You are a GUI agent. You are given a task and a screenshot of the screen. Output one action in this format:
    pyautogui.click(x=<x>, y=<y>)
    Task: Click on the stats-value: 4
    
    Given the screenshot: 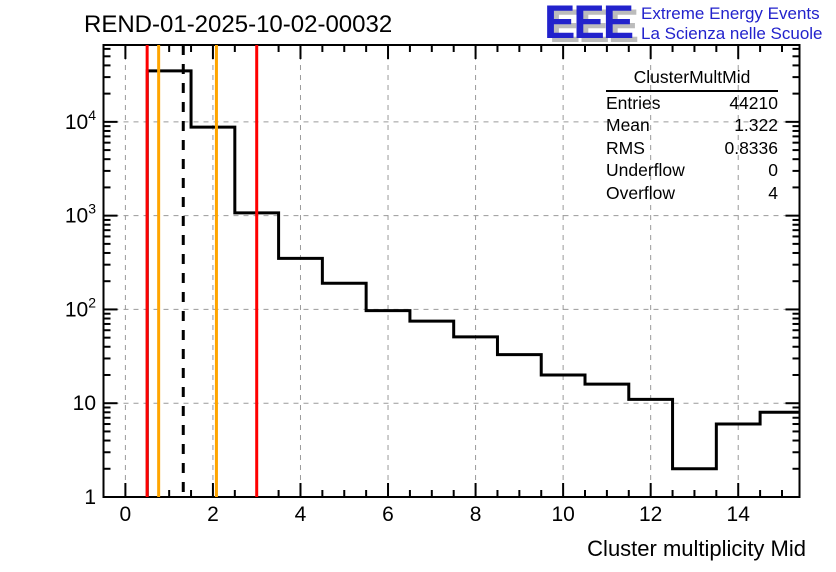 What is the action you would take?
    pyautogui.click(x=773, y=192)
    